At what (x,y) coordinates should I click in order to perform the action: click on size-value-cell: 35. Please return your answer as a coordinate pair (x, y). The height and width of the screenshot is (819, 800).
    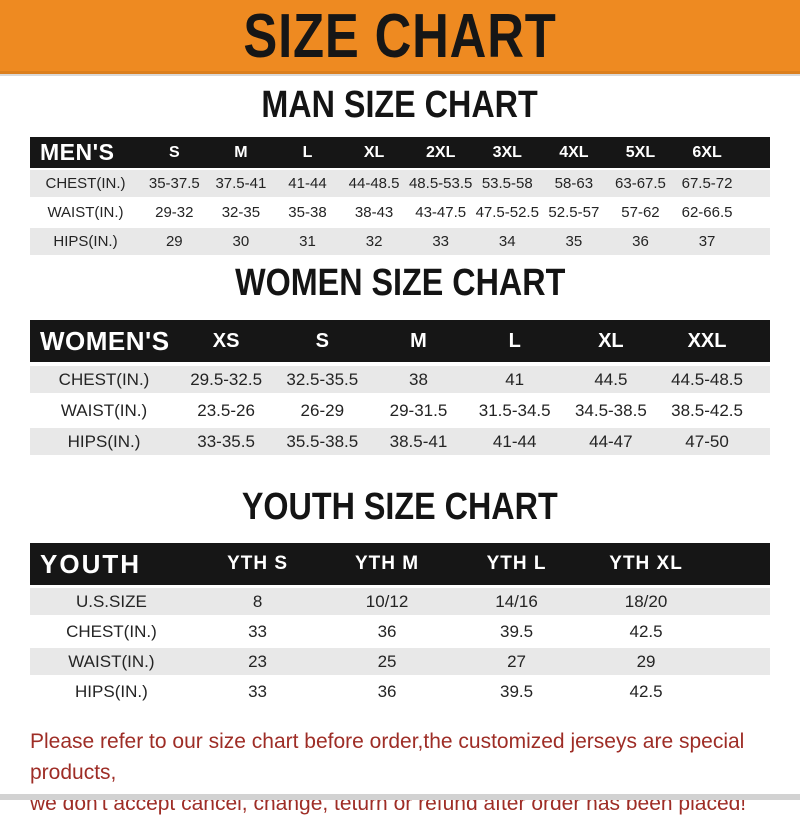
    Looking at the image, I should click on (574, 241).